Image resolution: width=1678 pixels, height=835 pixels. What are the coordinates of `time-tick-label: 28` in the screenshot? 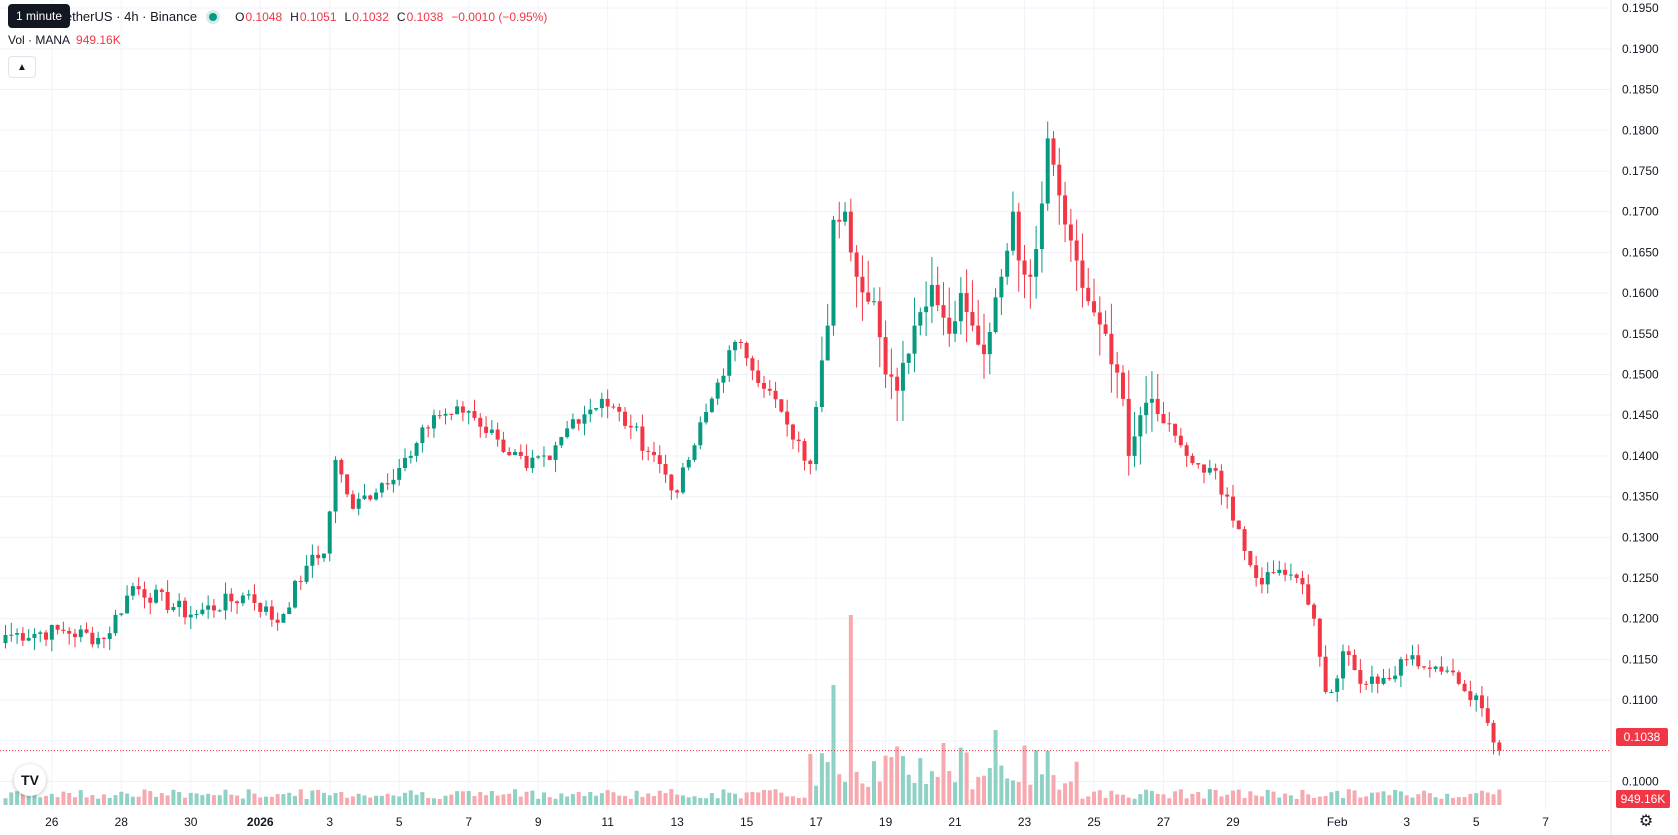 It's located at (122, 822).